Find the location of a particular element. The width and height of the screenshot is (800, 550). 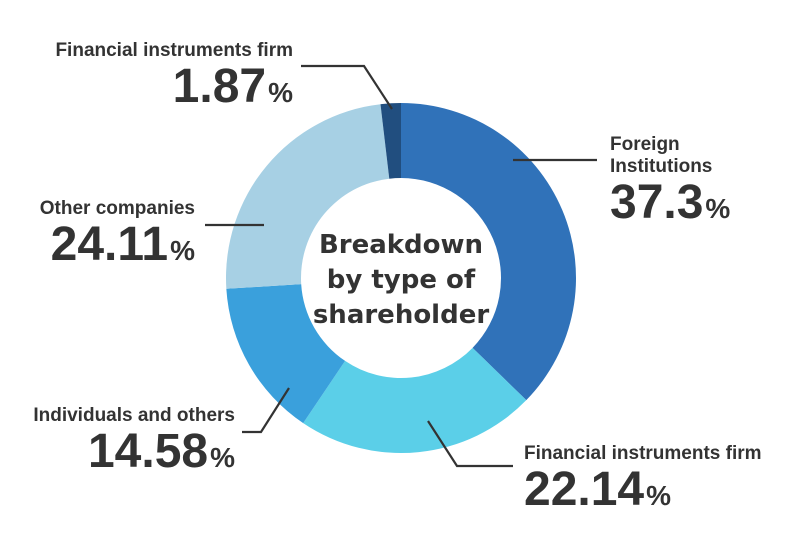

label-name: Individuals and others is located at coordinates (134, 415).